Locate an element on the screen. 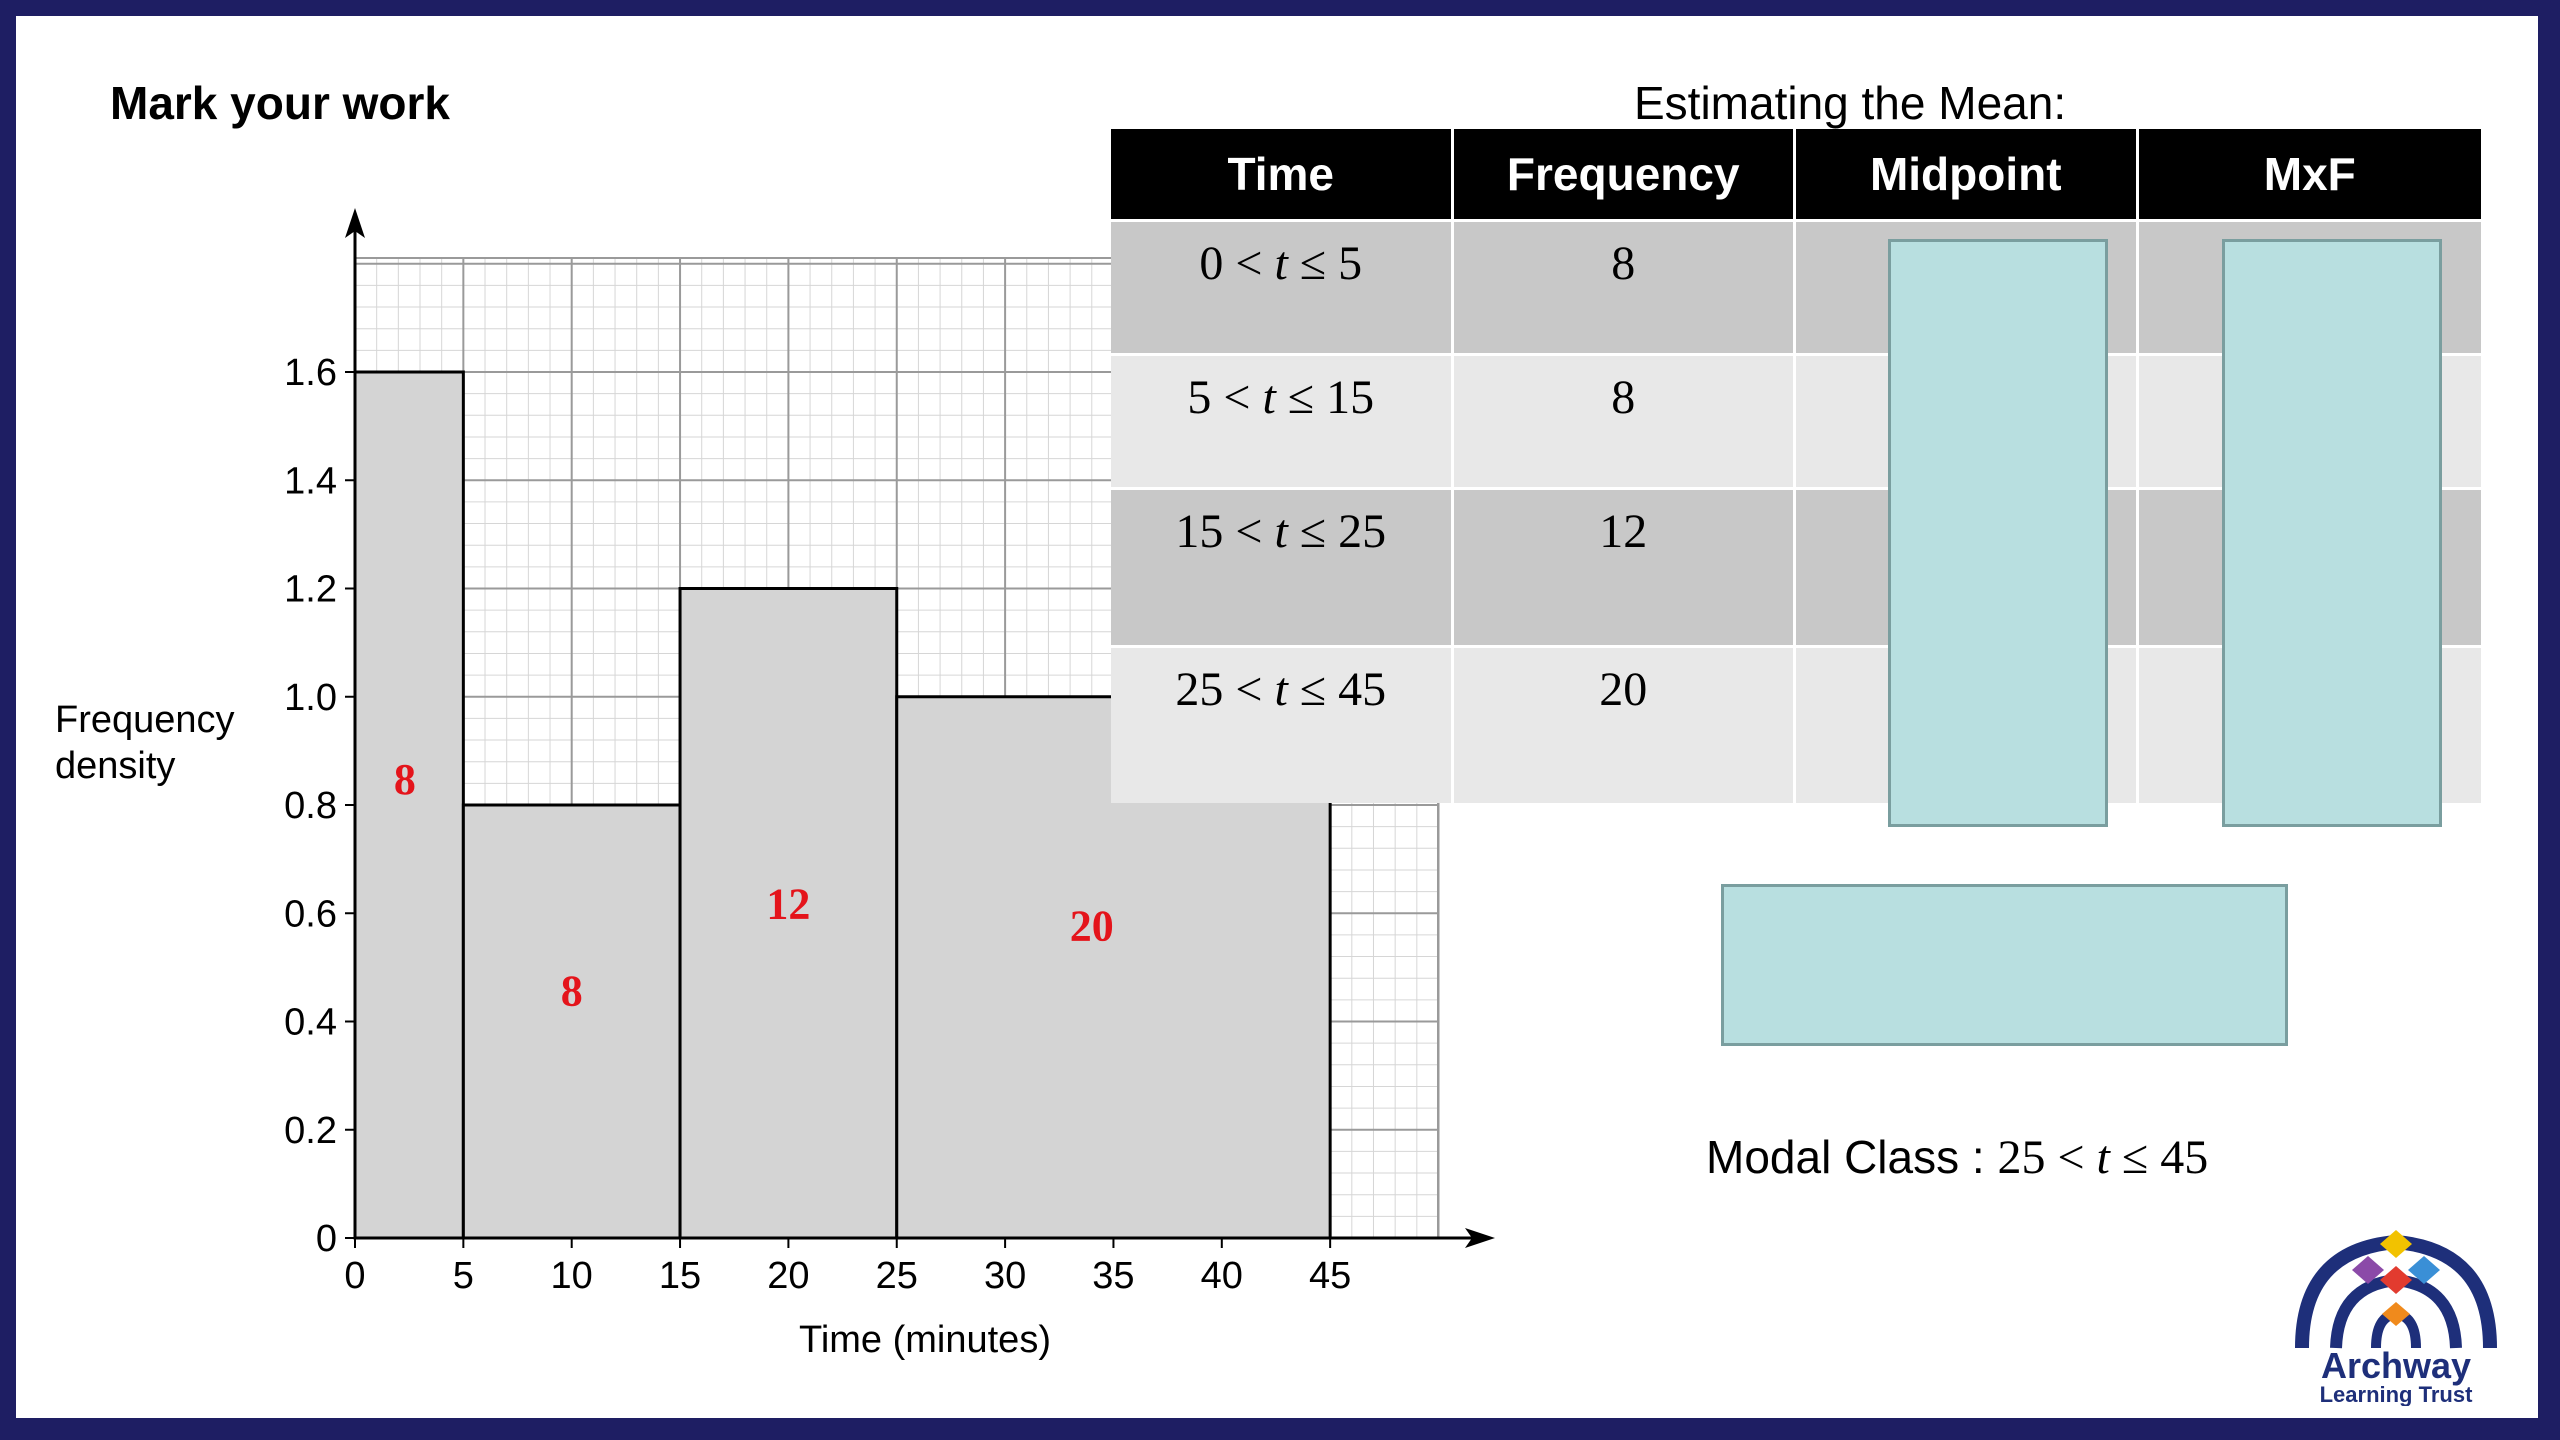  cell-time: 15 < t ≤ 25 is located at coordinates (1282, 567).